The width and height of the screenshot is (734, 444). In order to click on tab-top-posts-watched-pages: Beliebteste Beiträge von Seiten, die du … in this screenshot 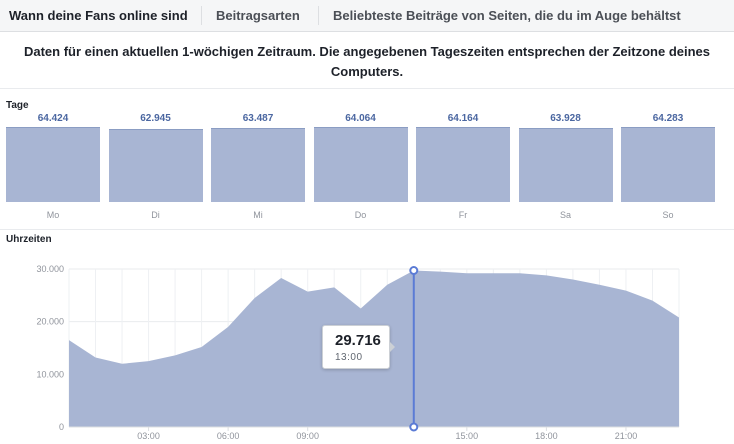, I will do `click(507, 15)`.